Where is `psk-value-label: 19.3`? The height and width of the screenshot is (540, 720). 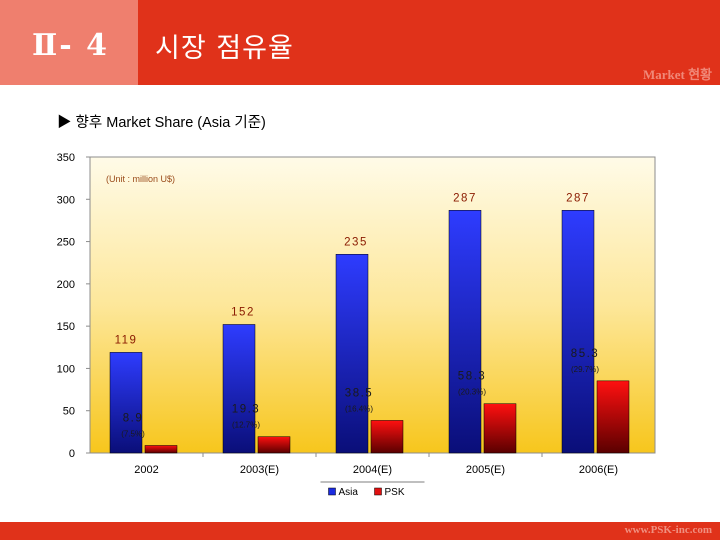 psk-value-label: 19.3 is located at coordinates (246, 410).